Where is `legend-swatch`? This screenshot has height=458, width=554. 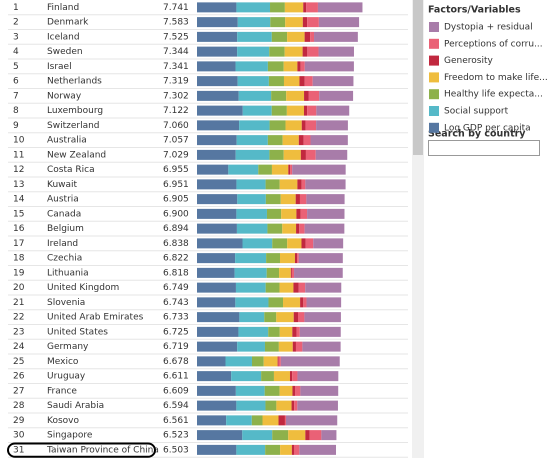 legend-swatch is located at coordinates (434, 43).